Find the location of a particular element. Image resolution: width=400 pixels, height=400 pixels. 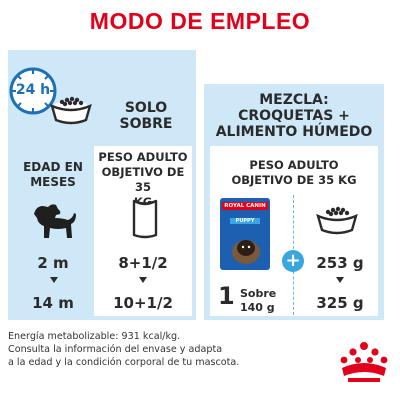

kibble-bowl-icon is located at coordinates (71, 110).